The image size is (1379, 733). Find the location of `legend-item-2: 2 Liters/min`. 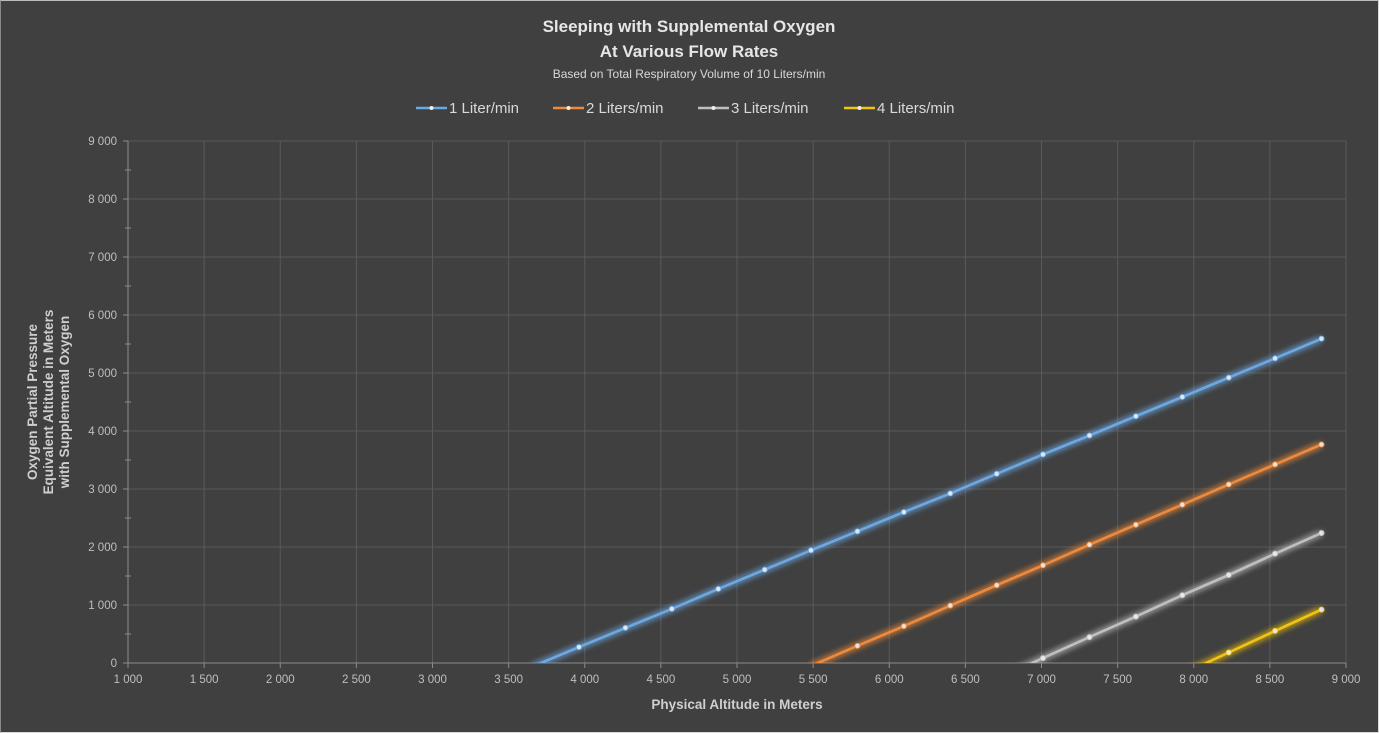

legend-item-2: 2 Liters/min is located at coordinates (608, 108).